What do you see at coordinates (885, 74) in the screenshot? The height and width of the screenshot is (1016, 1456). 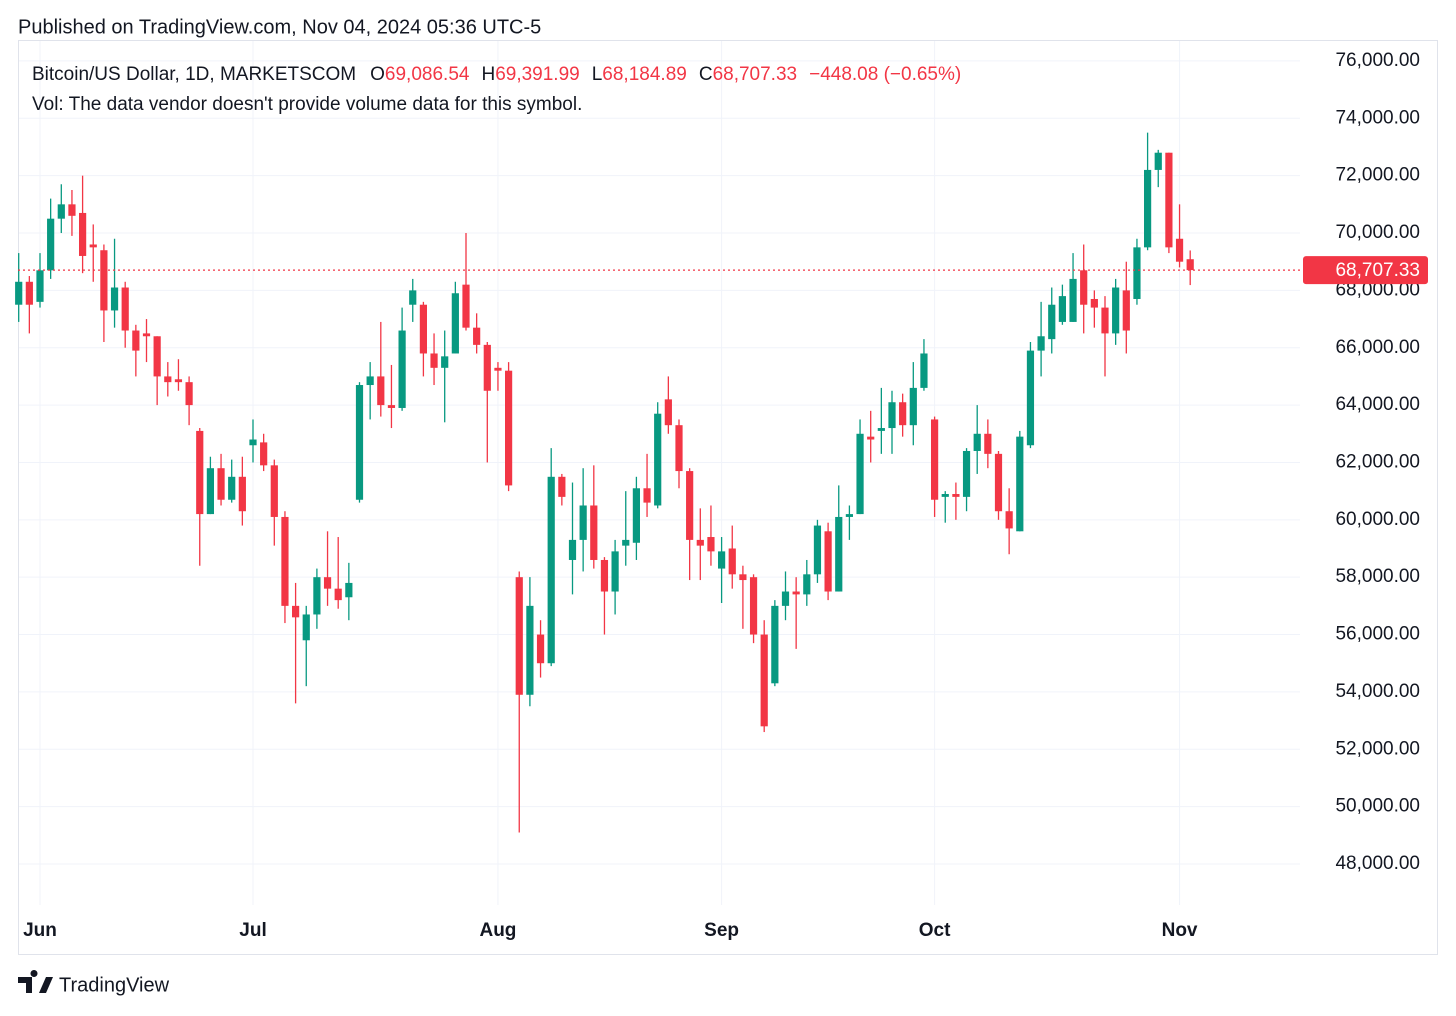 I see `legend-change: −448.08 (−0.65%)` at bounding box center [885, 74].